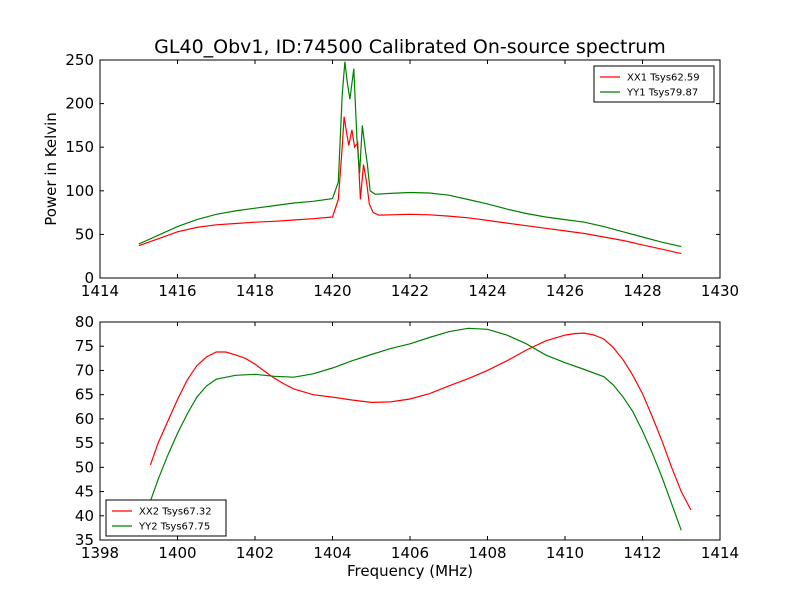 This screenshot has width=800, height=600. What do you see at coordinates (565, 553) in the screenshot?
I see `bottom-x-tick-label: 1410` at bounding box center [565, 553].